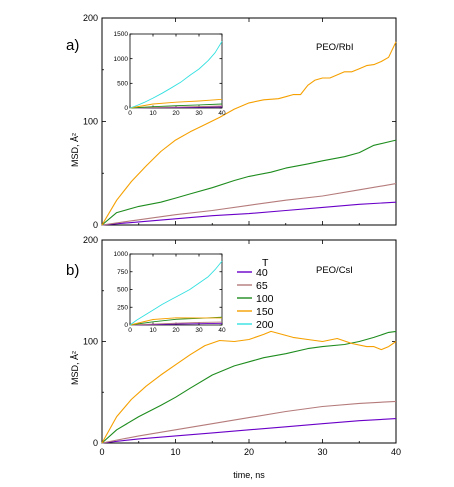 The height and width of the screenshot is (487, 454). I want to click on legend-label-100: 100, so click(265, 299).